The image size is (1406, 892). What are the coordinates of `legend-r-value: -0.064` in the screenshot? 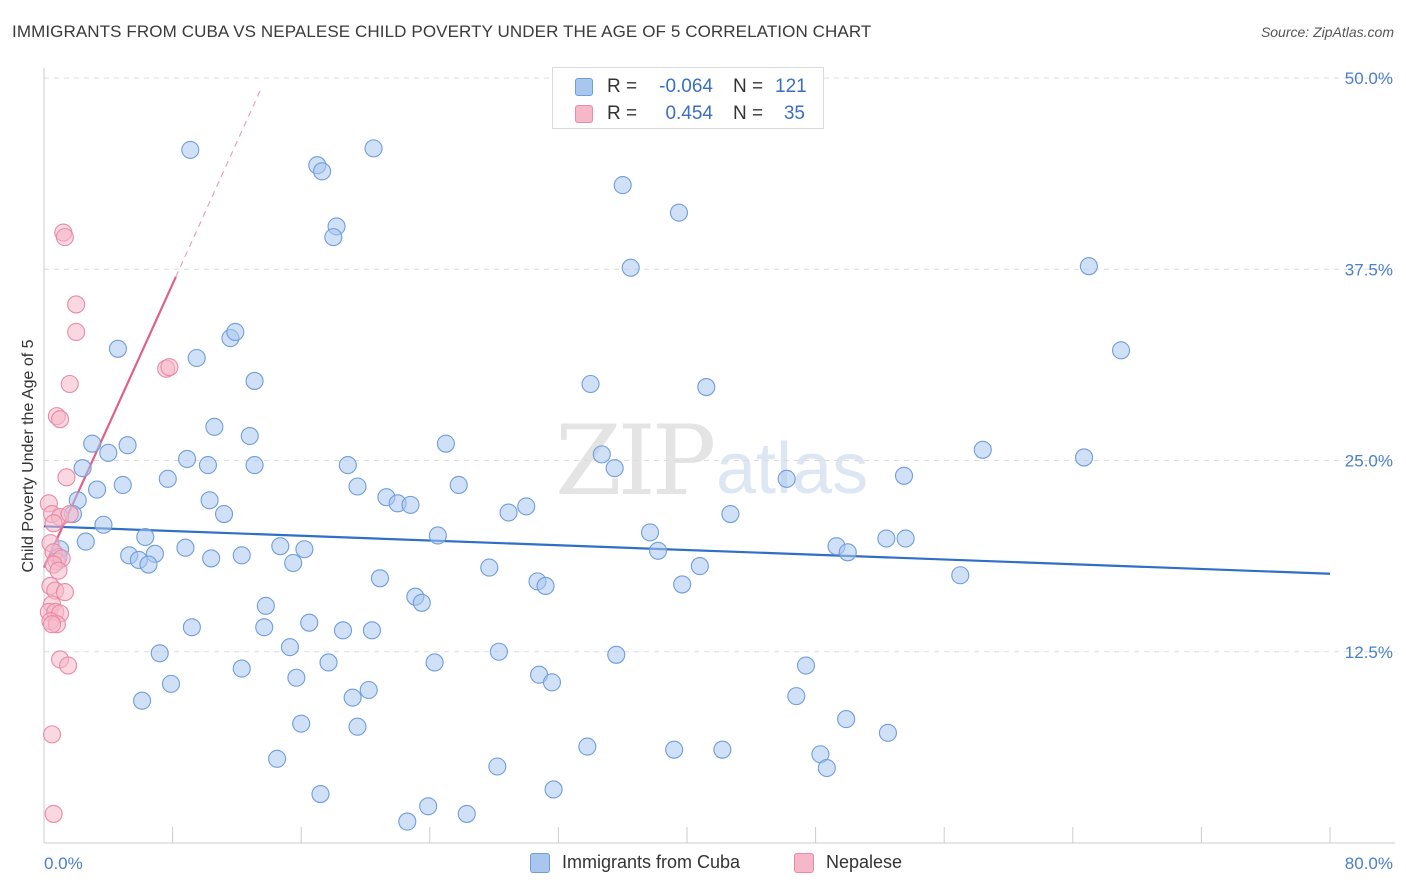 It's located at (686, 86).